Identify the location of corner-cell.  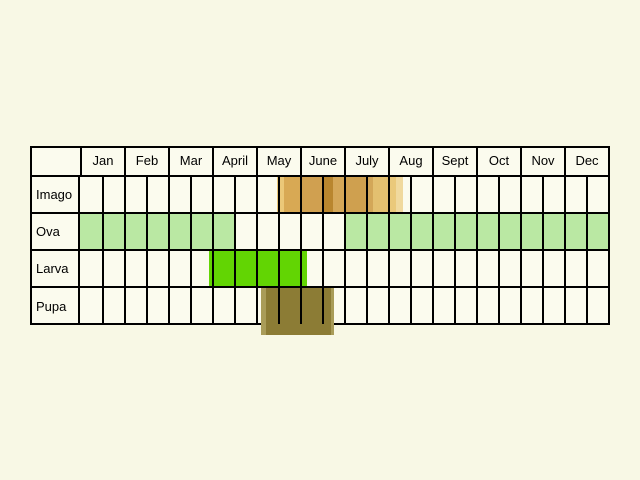
(56, 161).